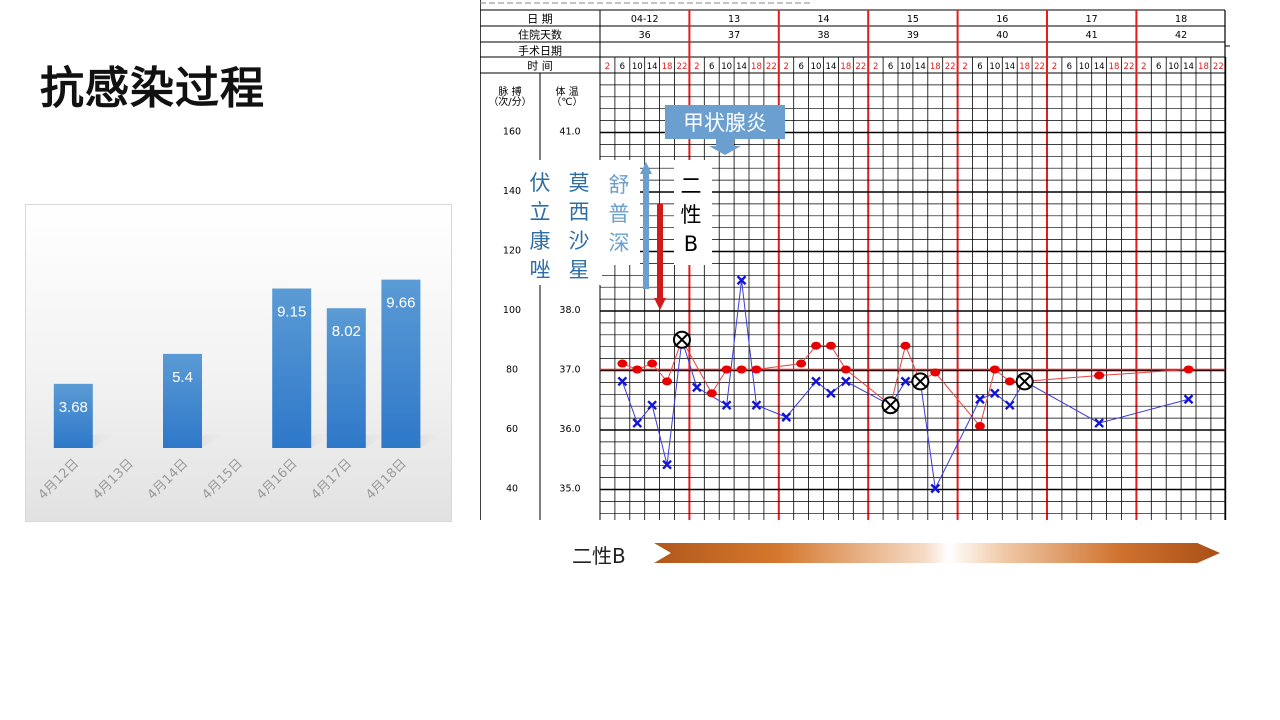 This screenshot has width=1280, height=720. Describe the element at coordinates (569, 310) in the screenshot. I see `temp-tick: 38.0` at that location.